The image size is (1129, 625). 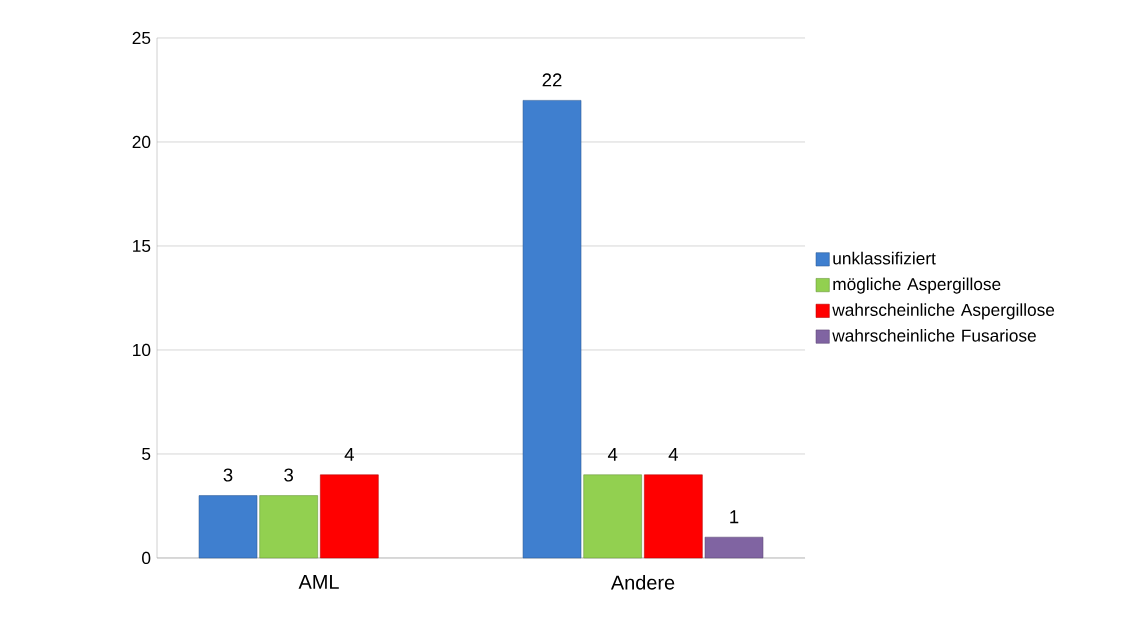 I want to click on y-tick-label: 10, so click(x=142, y=350).